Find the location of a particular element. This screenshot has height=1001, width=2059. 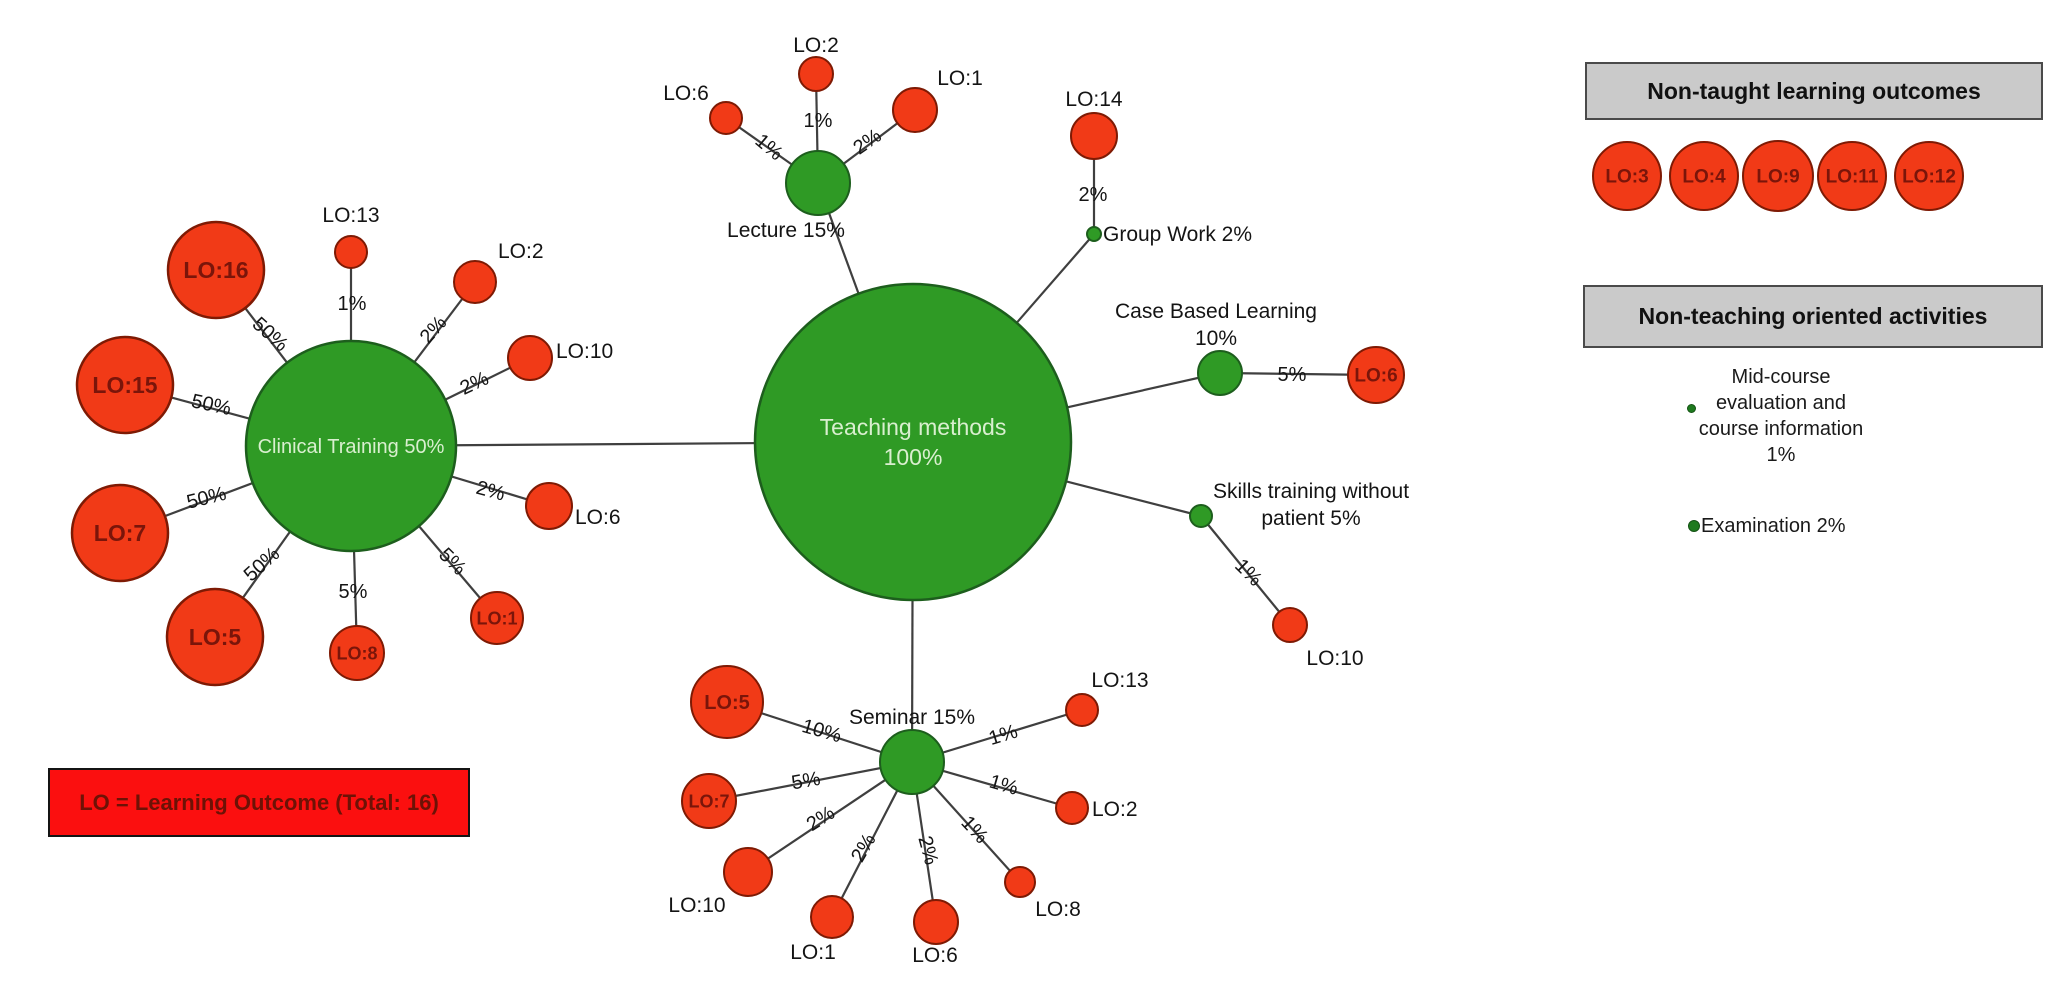

node-label-lo9-panel: LO:9 is located at coordinates (1777, 177).